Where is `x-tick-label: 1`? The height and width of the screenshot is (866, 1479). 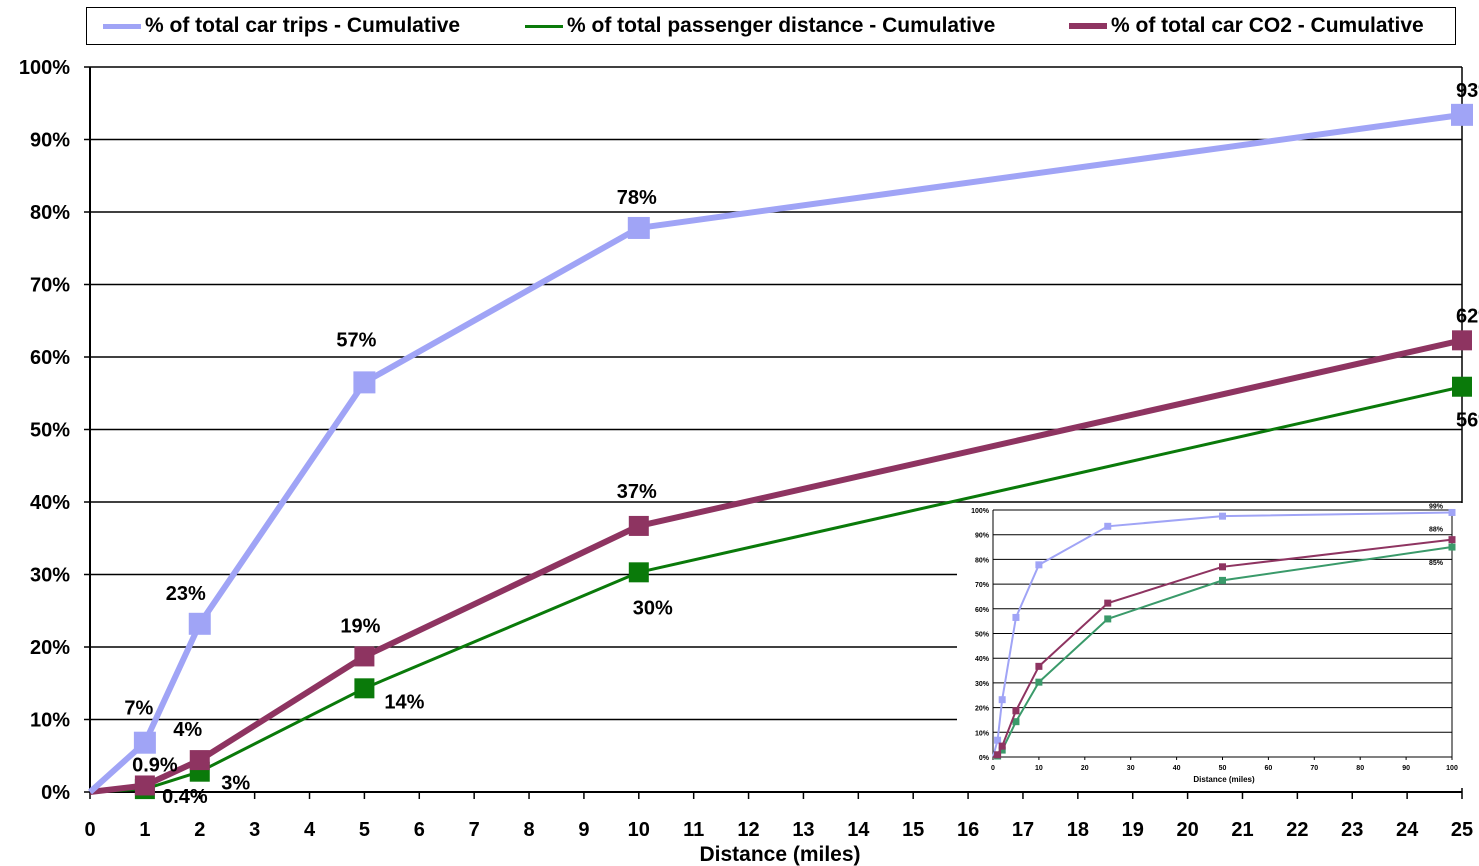
x-tick-label: 1 is located at coordinates (144, 830).